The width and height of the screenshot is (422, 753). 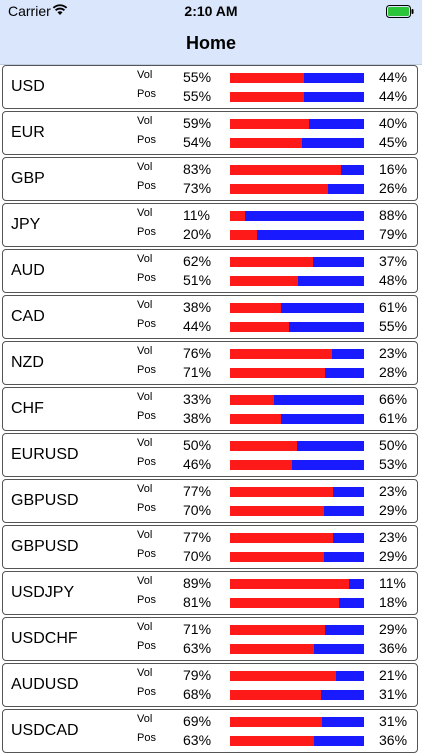 I want to click on currency-row: USD Vol 55% 44% Pos 55% 44%, so click(x=210, y=87).